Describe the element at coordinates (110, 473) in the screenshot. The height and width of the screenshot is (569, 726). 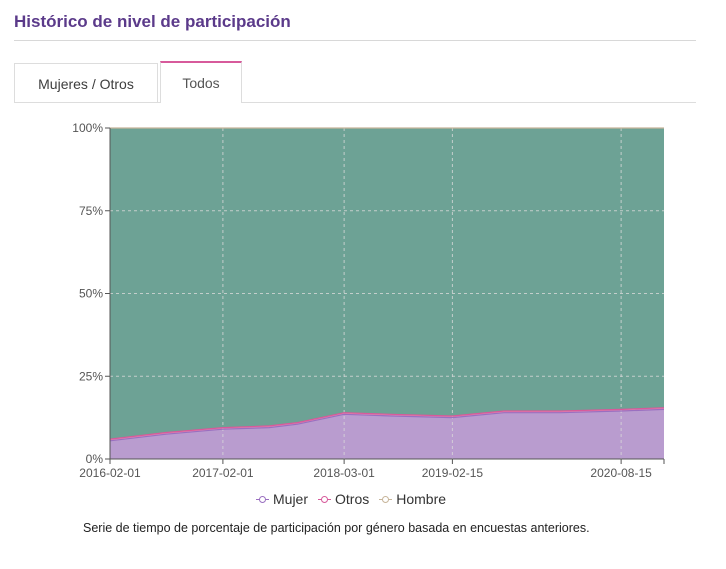
I see `x-tick-label-0: 2016-02-01` at that location.